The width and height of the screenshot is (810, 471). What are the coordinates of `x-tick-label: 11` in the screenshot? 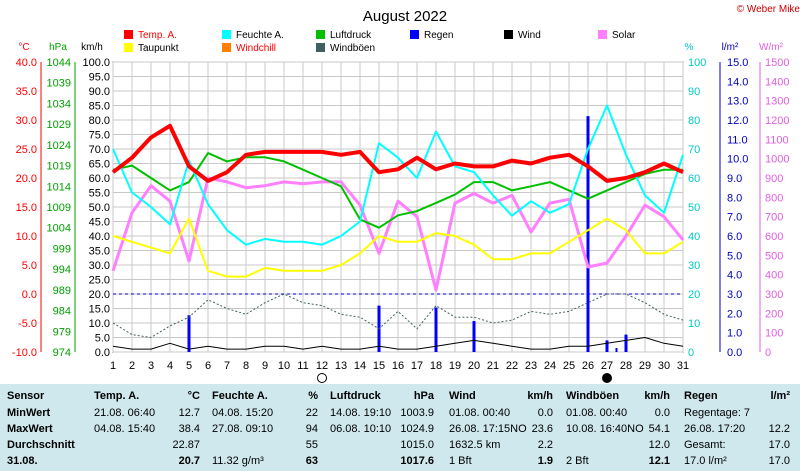 It's located at (302, 366).